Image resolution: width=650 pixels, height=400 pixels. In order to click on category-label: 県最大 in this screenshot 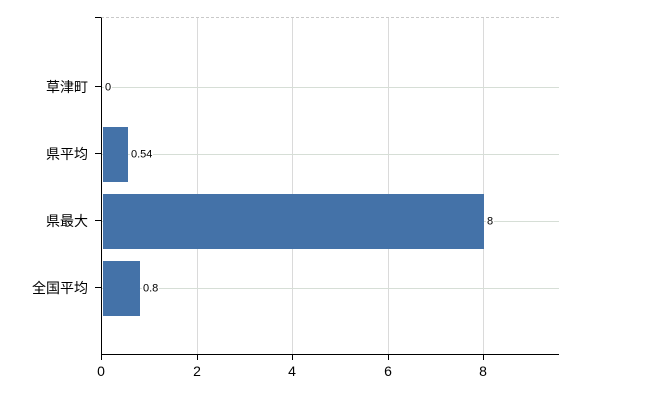, I will do `click(67, 221)`.